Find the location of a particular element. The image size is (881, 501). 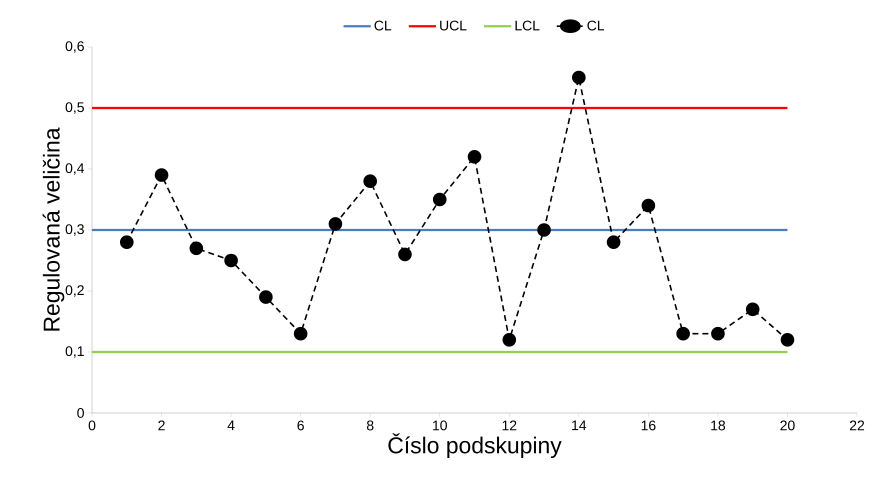

y-tick-label: 0,3 is located at coordinates (75, 230).